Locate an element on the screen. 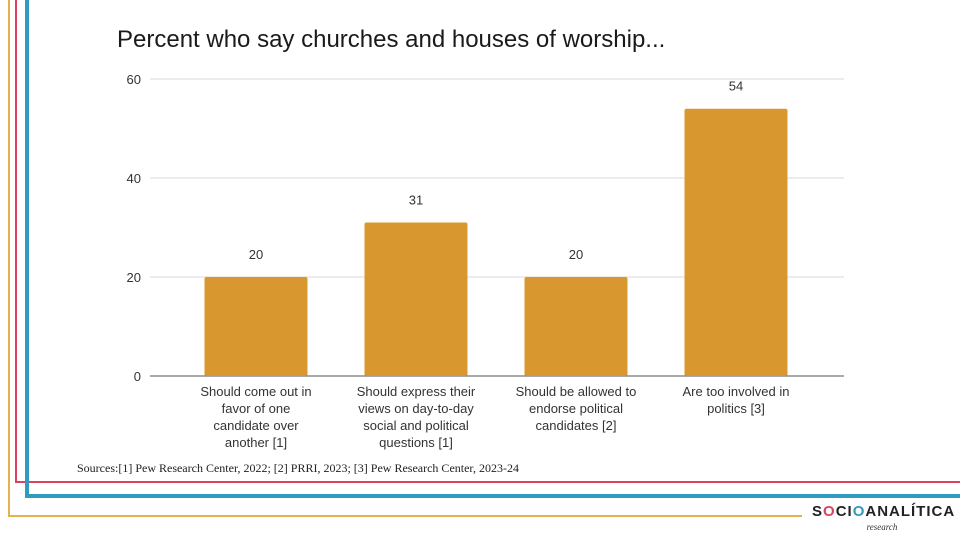 The image size is (960, 540). y-tick-label: 20 is located at coordinates (134, 277).